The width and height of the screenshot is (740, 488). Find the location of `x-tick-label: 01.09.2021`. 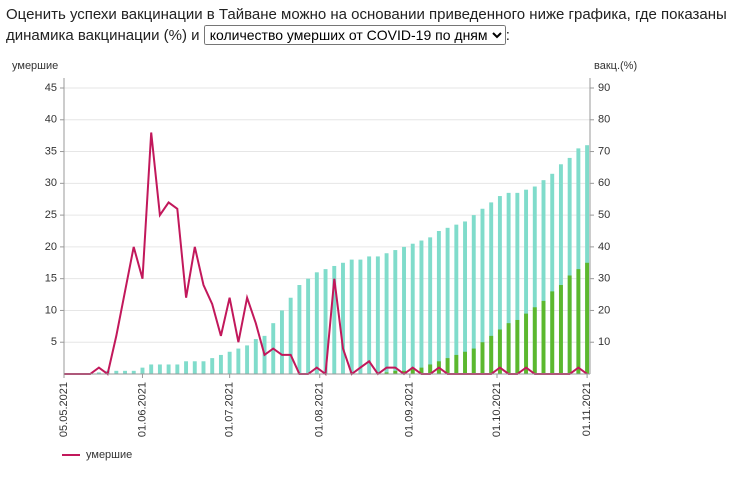

x-tick-label: 01.09.2021 is located at coordinates (410, 409).